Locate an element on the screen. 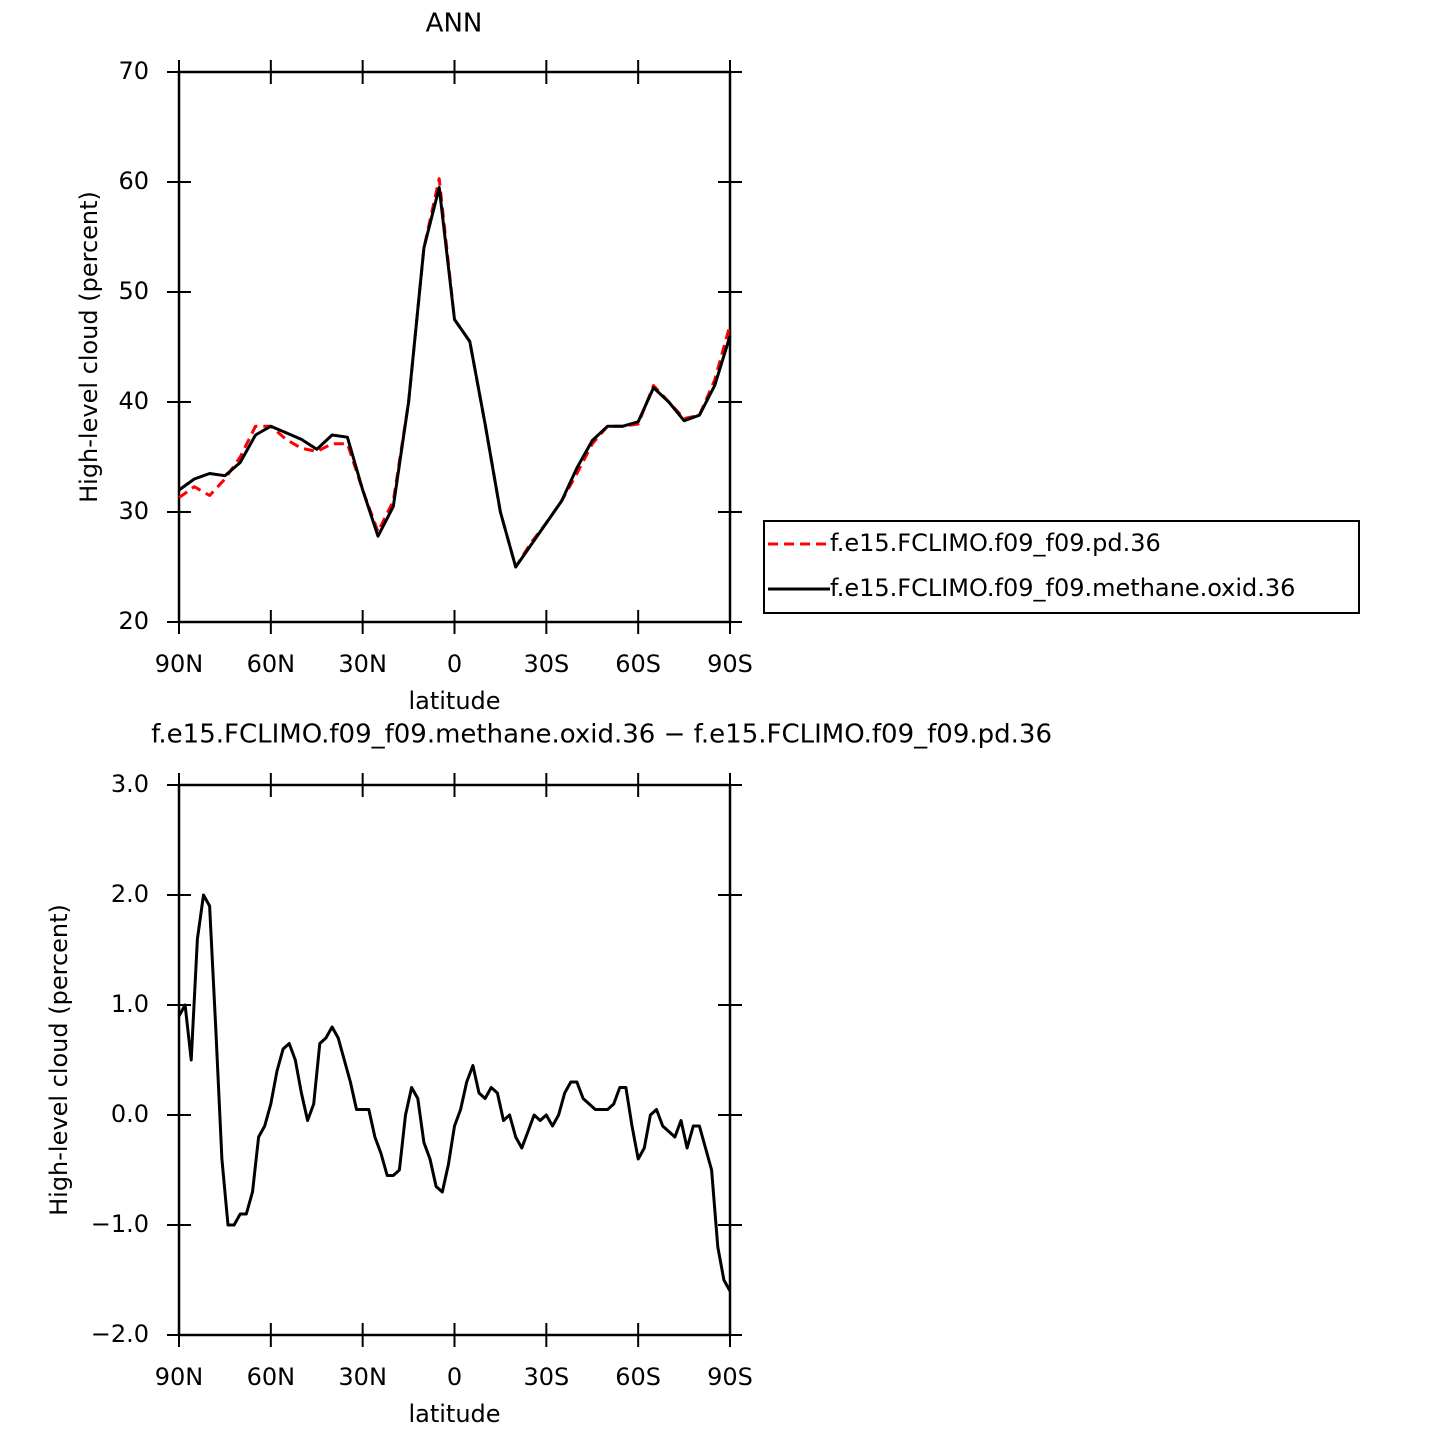 The width and height of the screenshot is (1435, 1435). y-tick-label: −2.0 is located at coordinates (120, 1334).